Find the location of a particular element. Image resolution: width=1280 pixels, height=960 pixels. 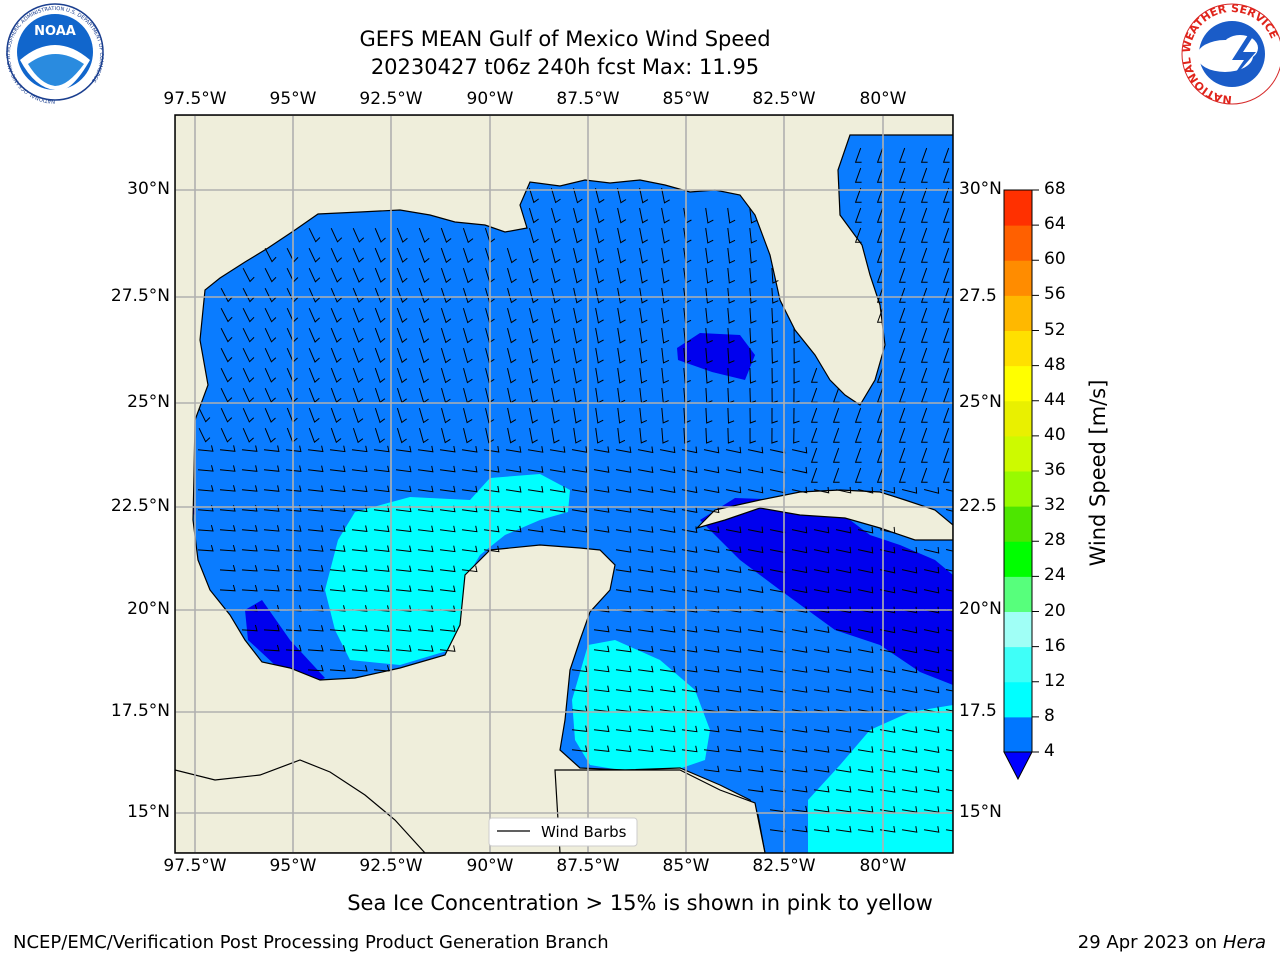

lat-tick-left-3: 22.5°N is located at coordinates (140, 506).